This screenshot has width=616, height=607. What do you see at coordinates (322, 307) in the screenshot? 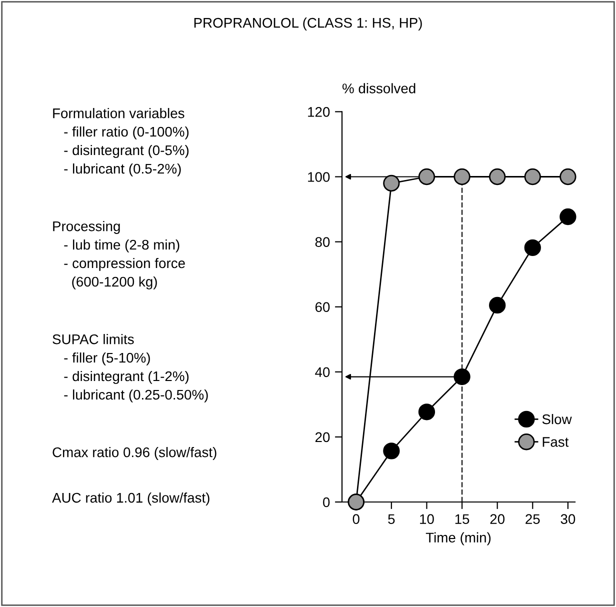
I see `y-tick-label: 60` at bounding box center [322, 307].